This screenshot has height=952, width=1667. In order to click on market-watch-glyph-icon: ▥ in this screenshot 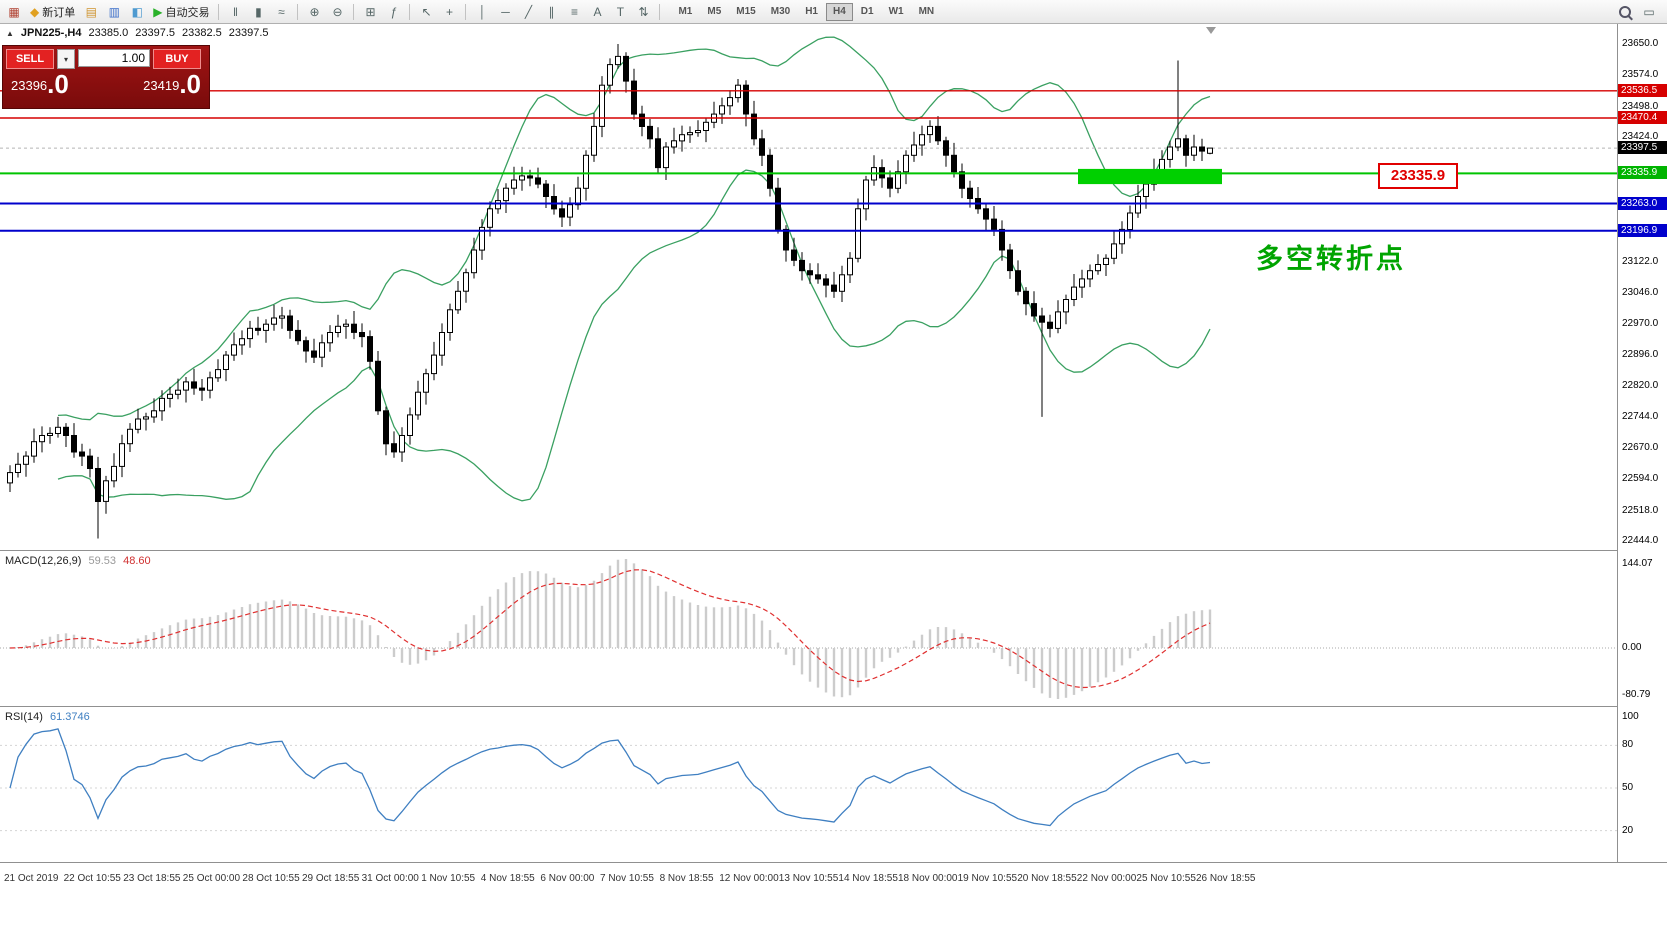, I will do `click(114, 11)`.